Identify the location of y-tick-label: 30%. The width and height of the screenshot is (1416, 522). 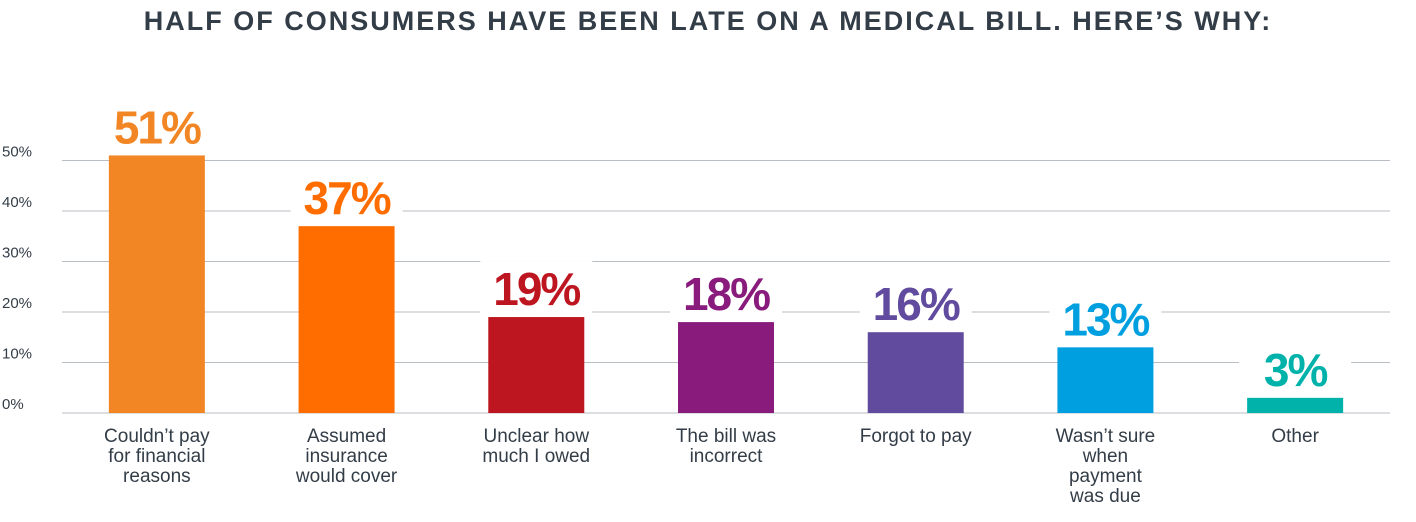
(17, 253).